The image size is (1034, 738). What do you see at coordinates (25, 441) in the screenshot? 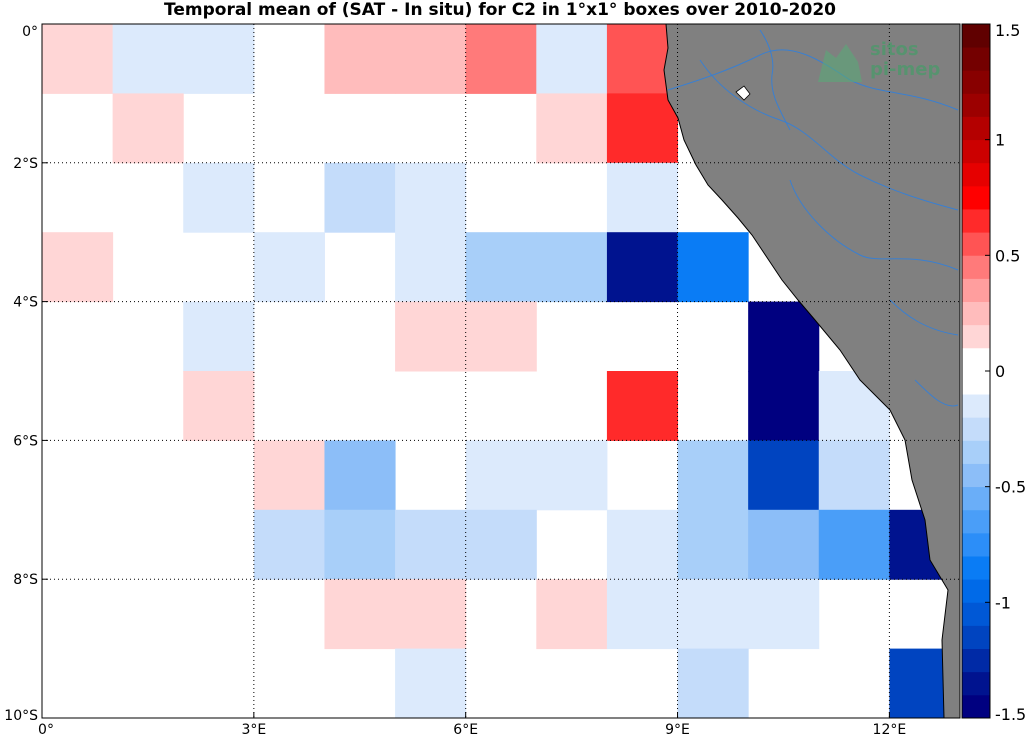
I see `y-tick-label: 6°S` at bounding box center [25, 441].